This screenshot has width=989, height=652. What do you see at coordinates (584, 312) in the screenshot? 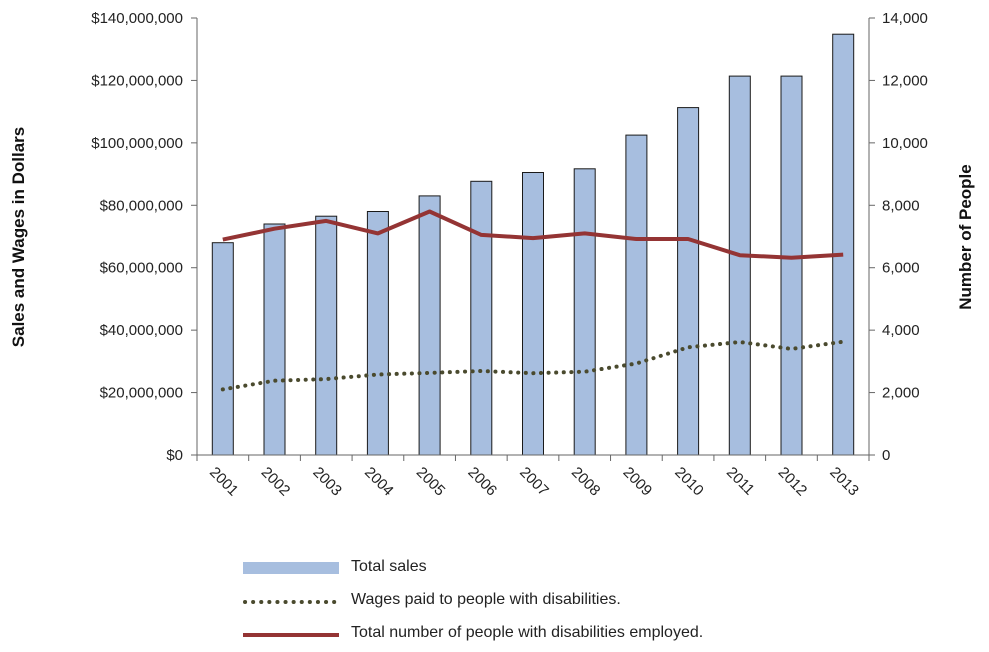
I see `bar-2008` at bounding box center [584, 312].